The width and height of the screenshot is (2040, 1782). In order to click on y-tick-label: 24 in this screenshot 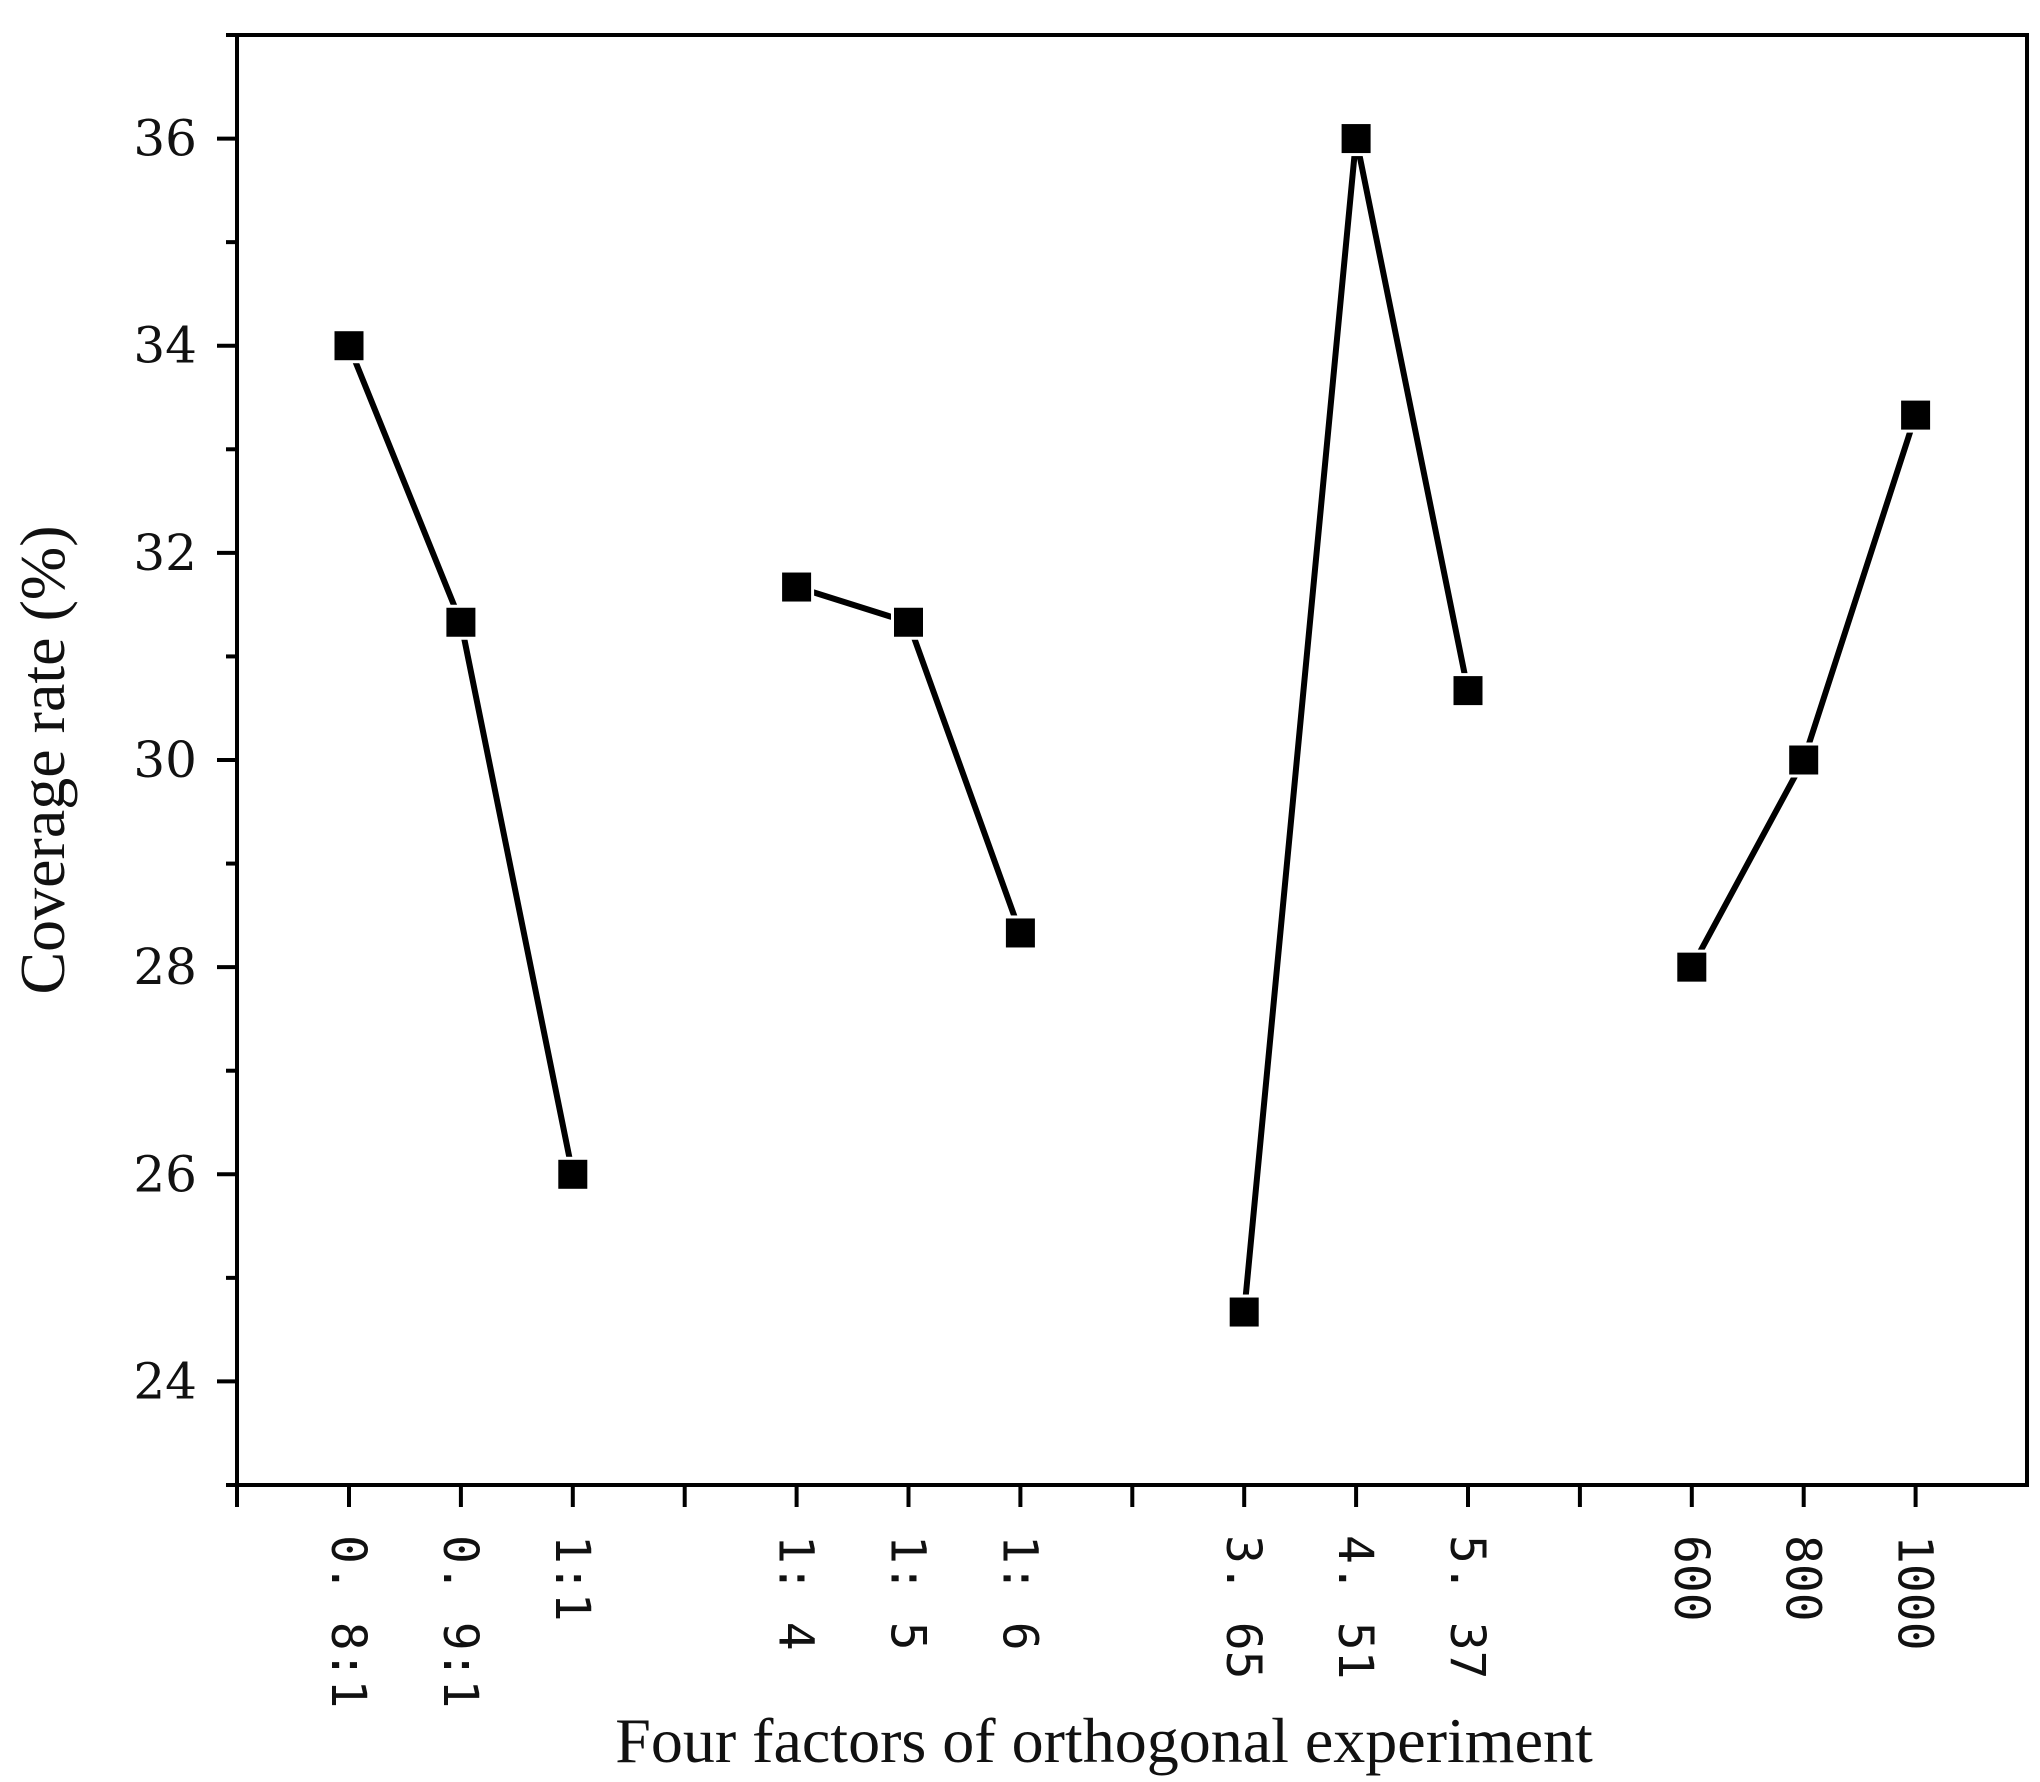, I will do `click(165, 1381)`.